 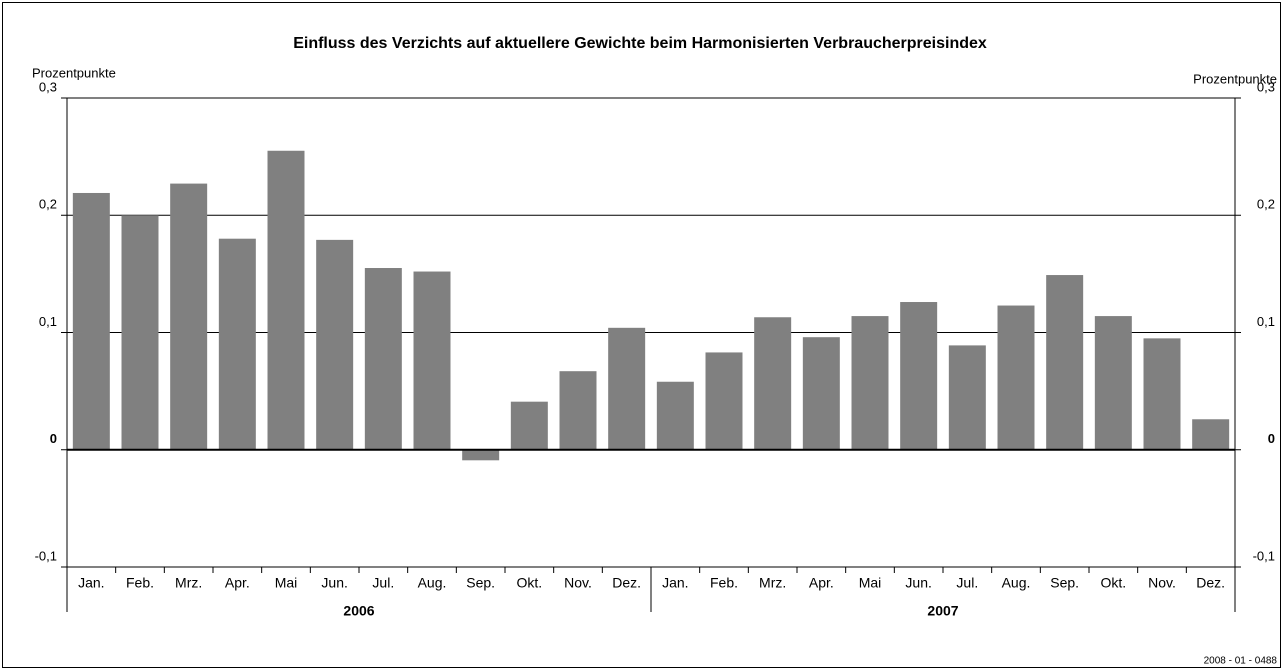 I want to click on footnote: 2008 - 01 - 0488, so click(x=1241, y=661).